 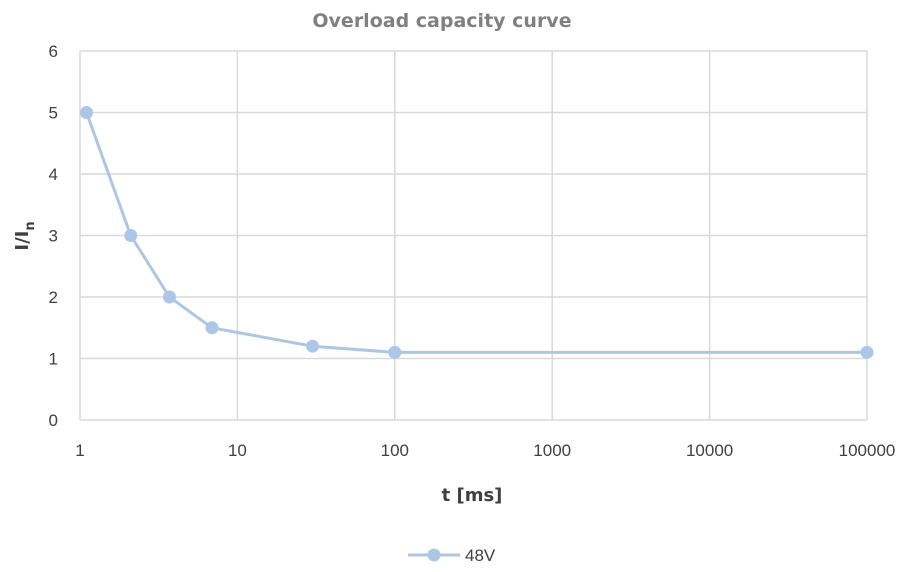 I want to click on y-tick-label-3: 3, so click(x=53, y=236).